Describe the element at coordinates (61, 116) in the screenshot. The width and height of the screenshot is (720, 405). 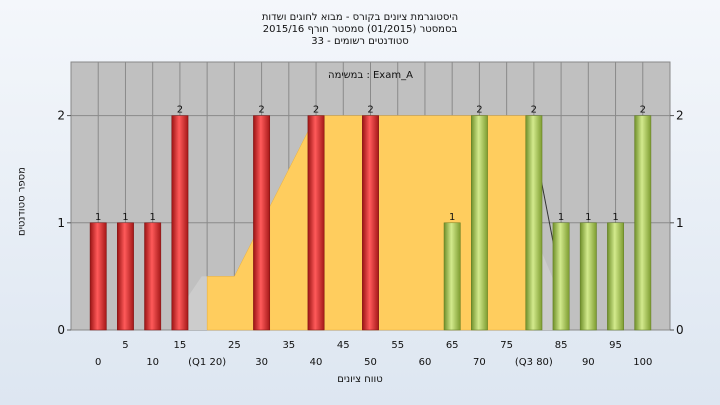
I see `y-tick-label-left: 2` at that location.